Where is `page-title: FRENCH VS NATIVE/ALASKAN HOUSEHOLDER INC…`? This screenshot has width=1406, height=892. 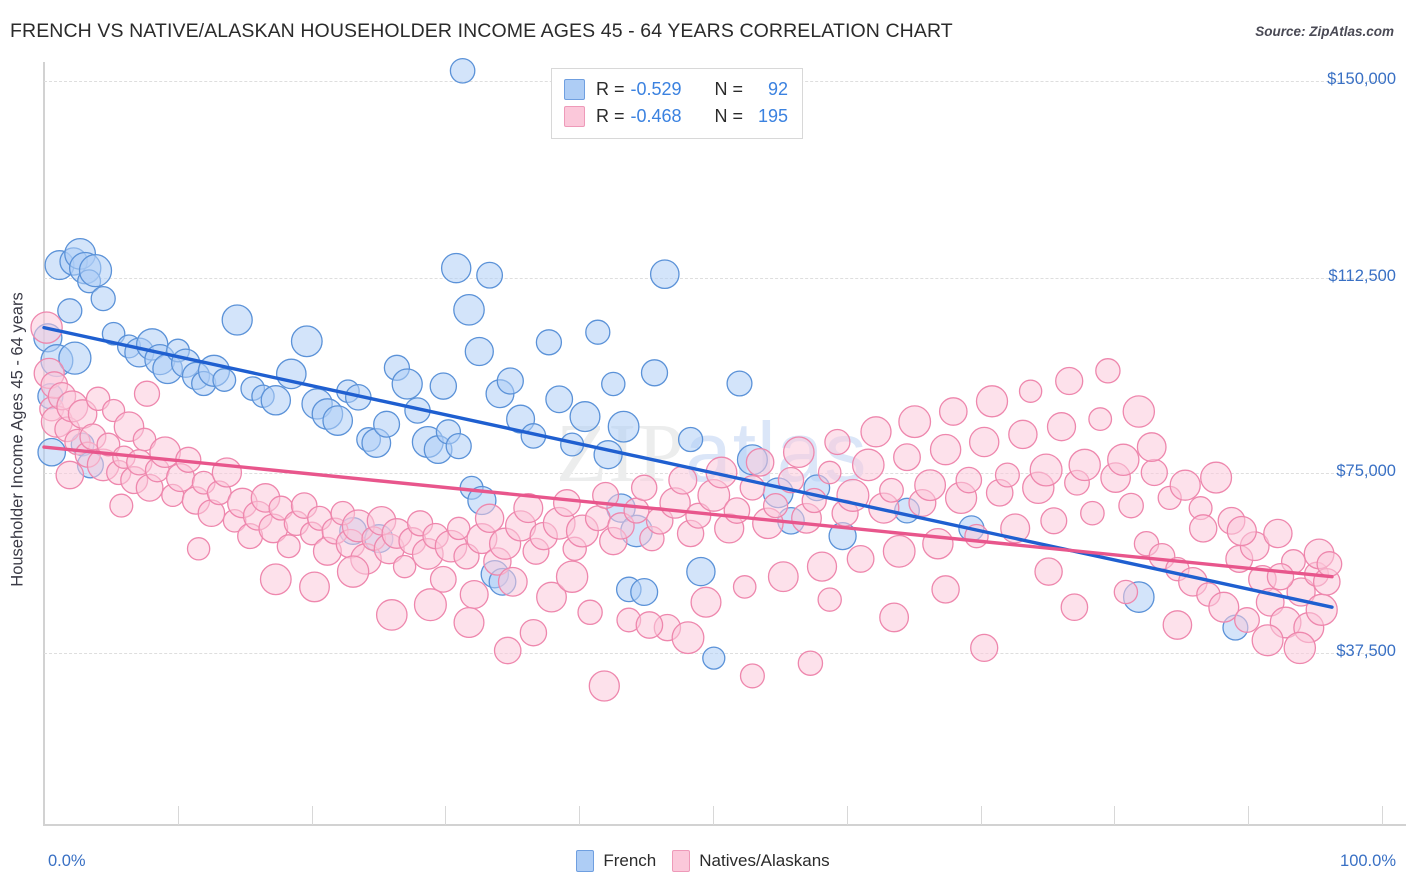 page-title: FRENCH VS NATIVE/ALASKAN HOUSEHOLDER INC… is located at coordinates (481, 31).